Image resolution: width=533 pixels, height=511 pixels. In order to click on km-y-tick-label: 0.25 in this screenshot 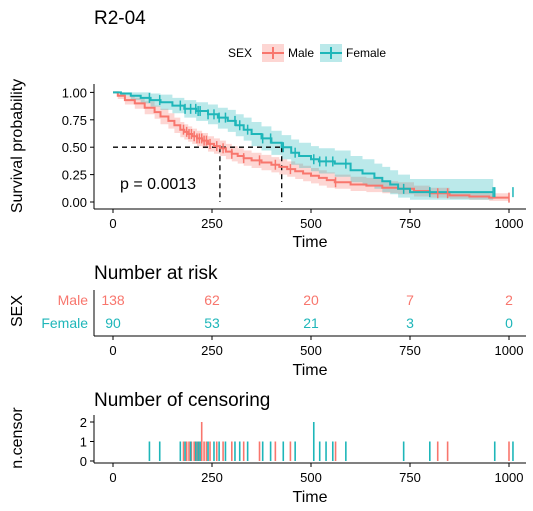, I will do `click(74, 175)`.